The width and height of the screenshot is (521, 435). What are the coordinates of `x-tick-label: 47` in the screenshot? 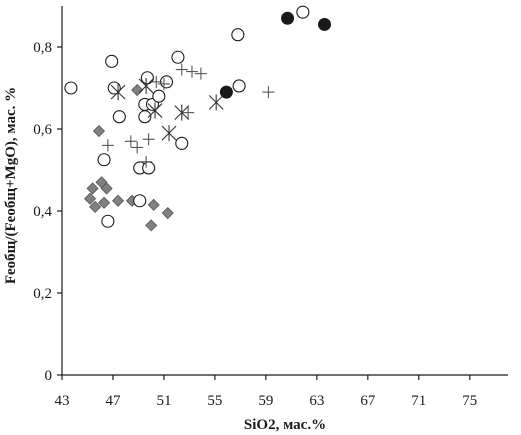 It's located at (113, 401).